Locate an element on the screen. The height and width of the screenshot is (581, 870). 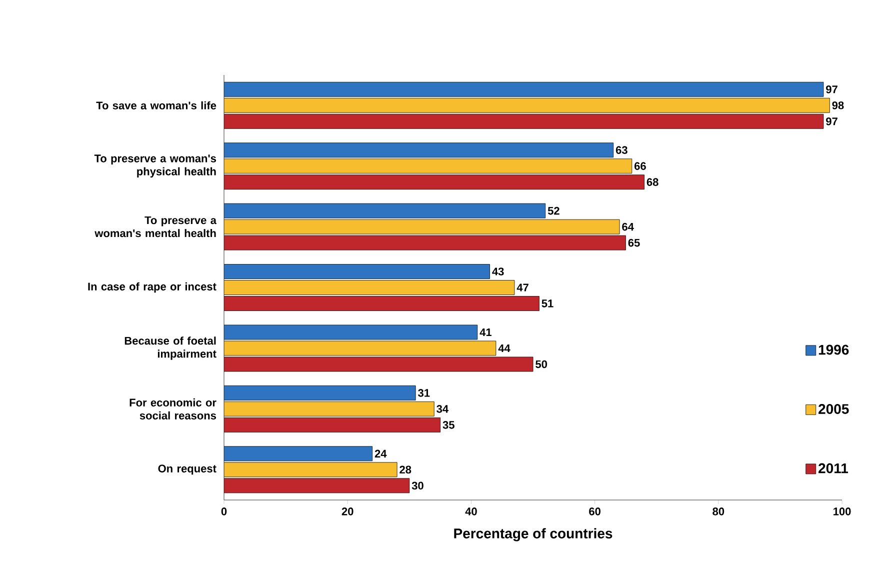
data-label: 31 is located at coordinates (424, 393).